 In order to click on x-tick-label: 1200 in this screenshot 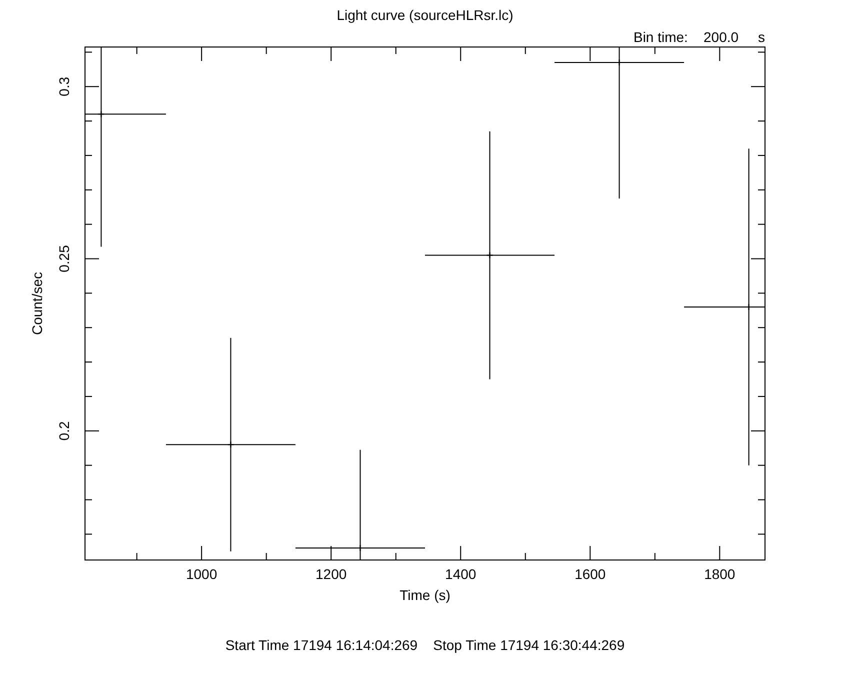, I will do `click(331, 574)`.